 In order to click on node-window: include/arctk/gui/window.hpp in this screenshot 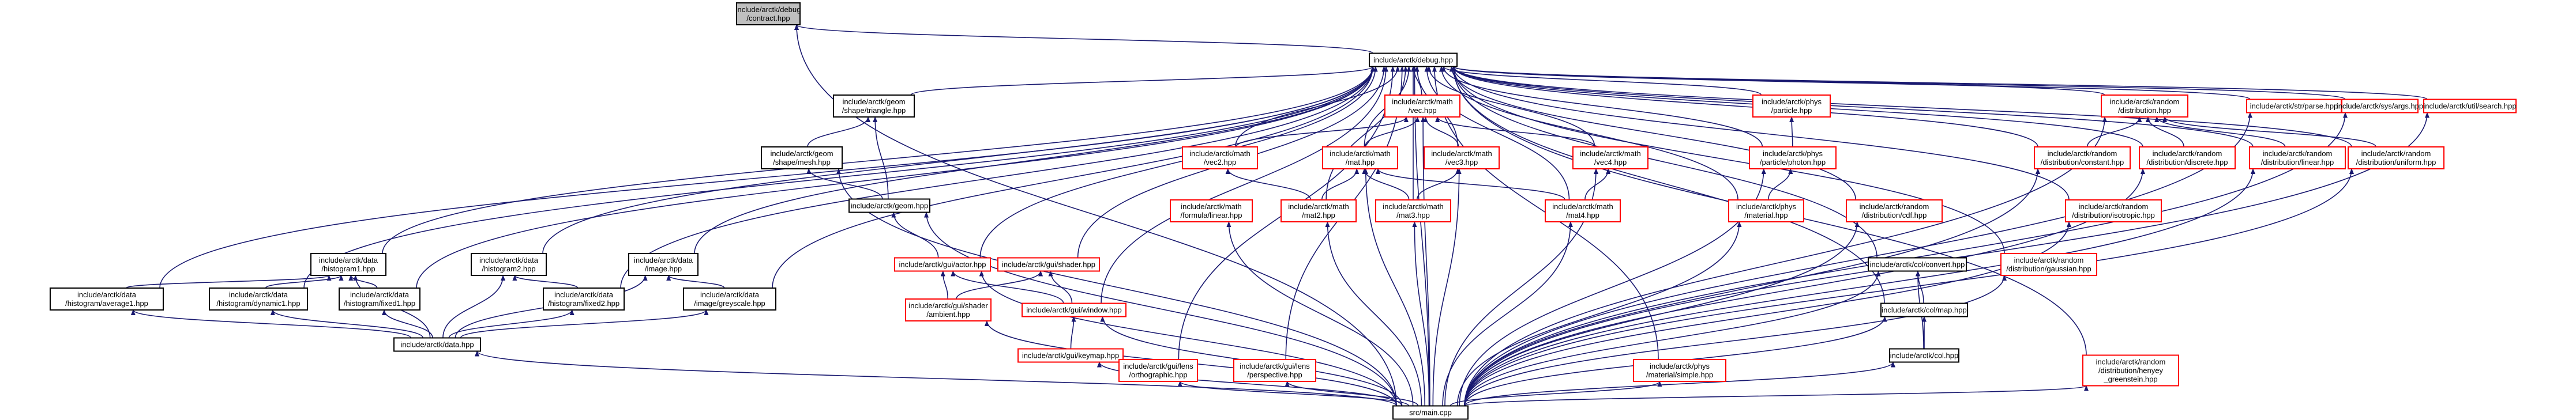, I will do `click(1074, 309)`.